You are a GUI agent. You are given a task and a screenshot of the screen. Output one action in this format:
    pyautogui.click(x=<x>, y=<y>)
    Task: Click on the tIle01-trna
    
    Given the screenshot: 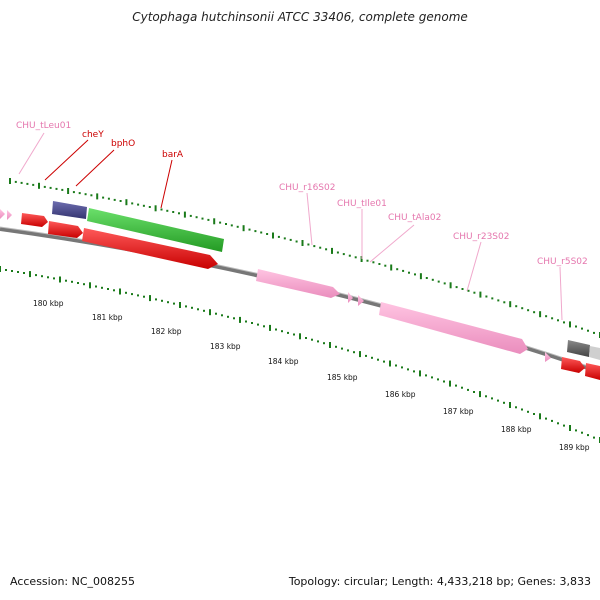 What is the action you would take?
    pyautogui.click(x=350, y=297)
    